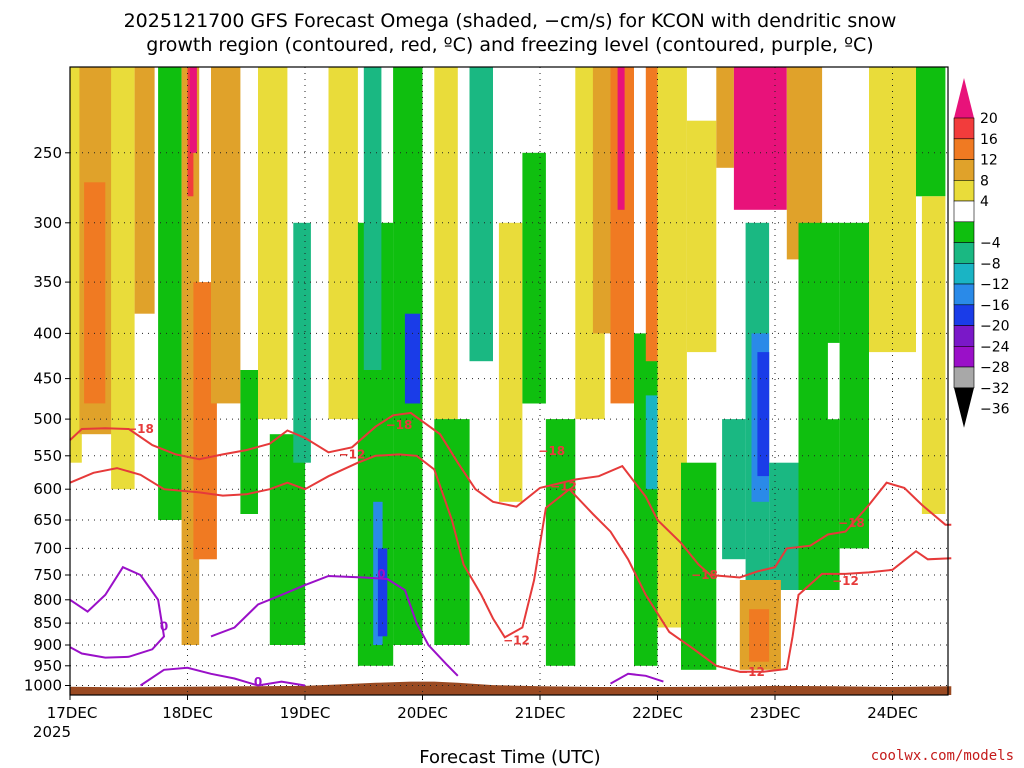  Describe the element at coordinates (222, 676) in the screenshot. I see `freezing-contour-0b` at that location.